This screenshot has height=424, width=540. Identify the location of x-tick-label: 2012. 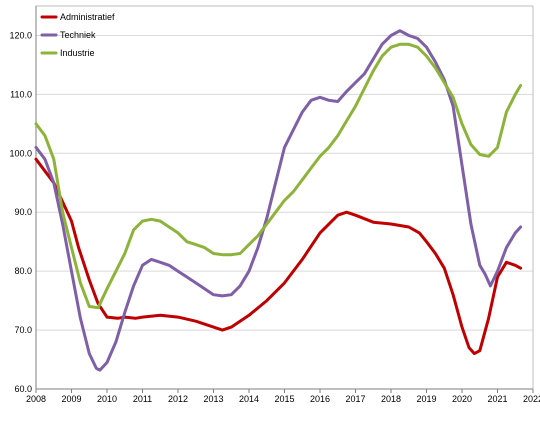
(178, 399).